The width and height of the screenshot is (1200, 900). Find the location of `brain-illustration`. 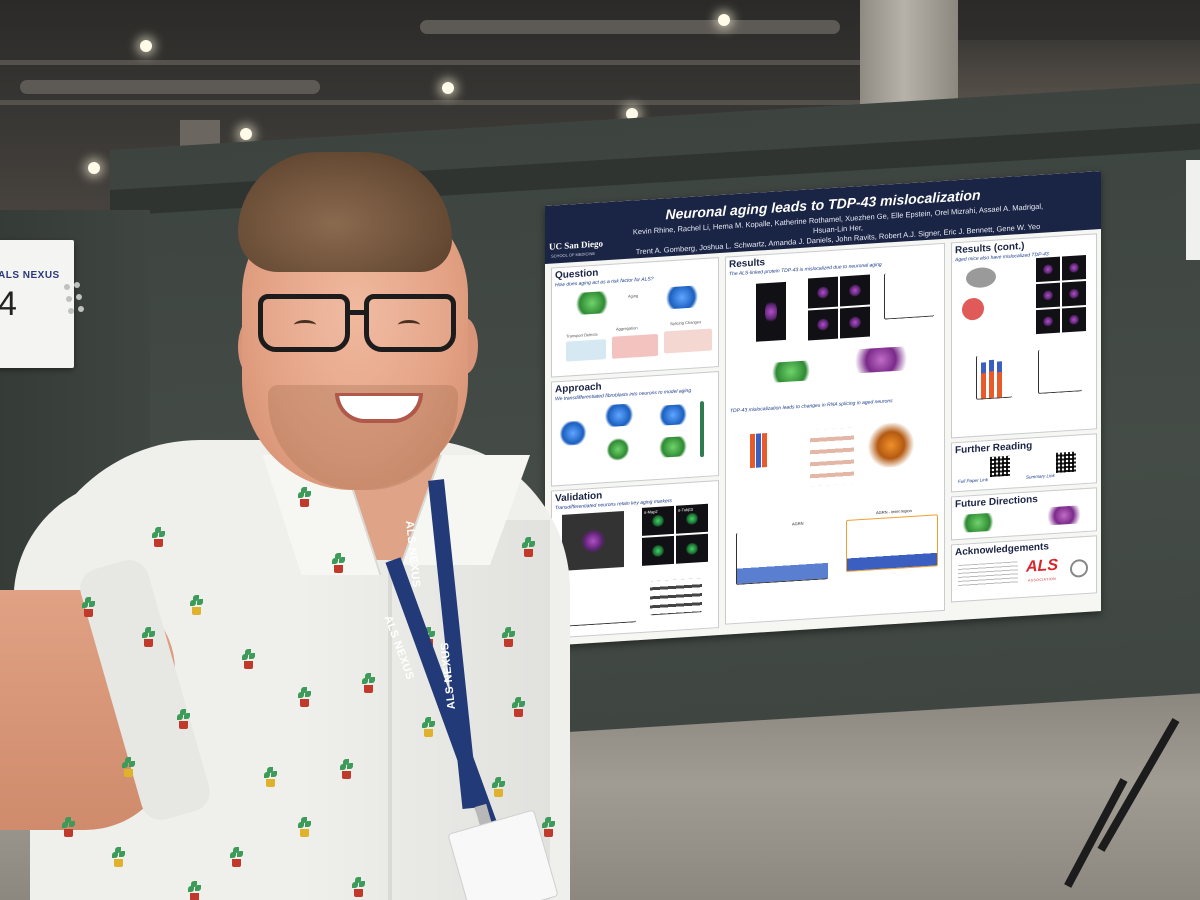

brain-illustration is located at coordinates (973, 309).